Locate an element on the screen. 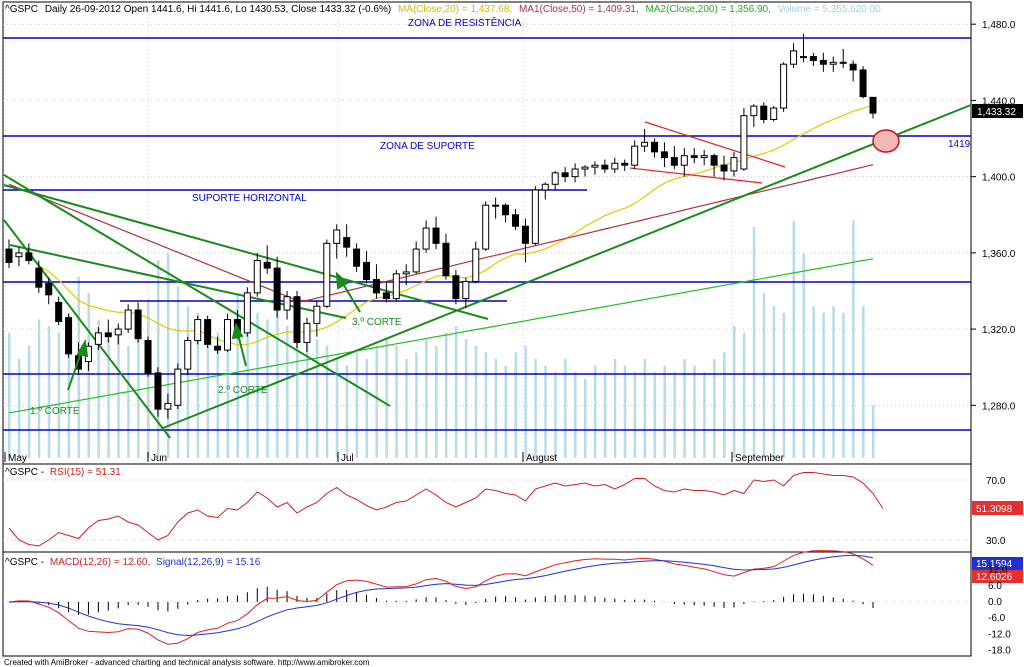 The width and height of the screenshot is (1024, 667). header-ticker: ^GSPC is located at coordinates (21, 9).